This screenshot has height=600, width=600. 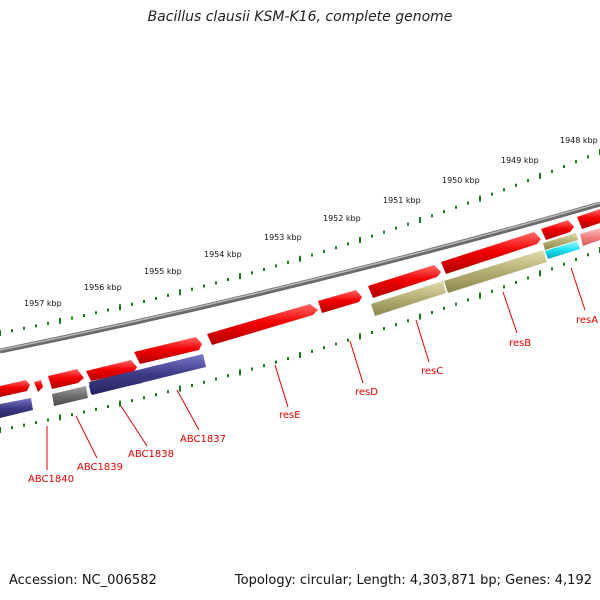 I want to click on gene-label: resA, so click(x=587, y=320).